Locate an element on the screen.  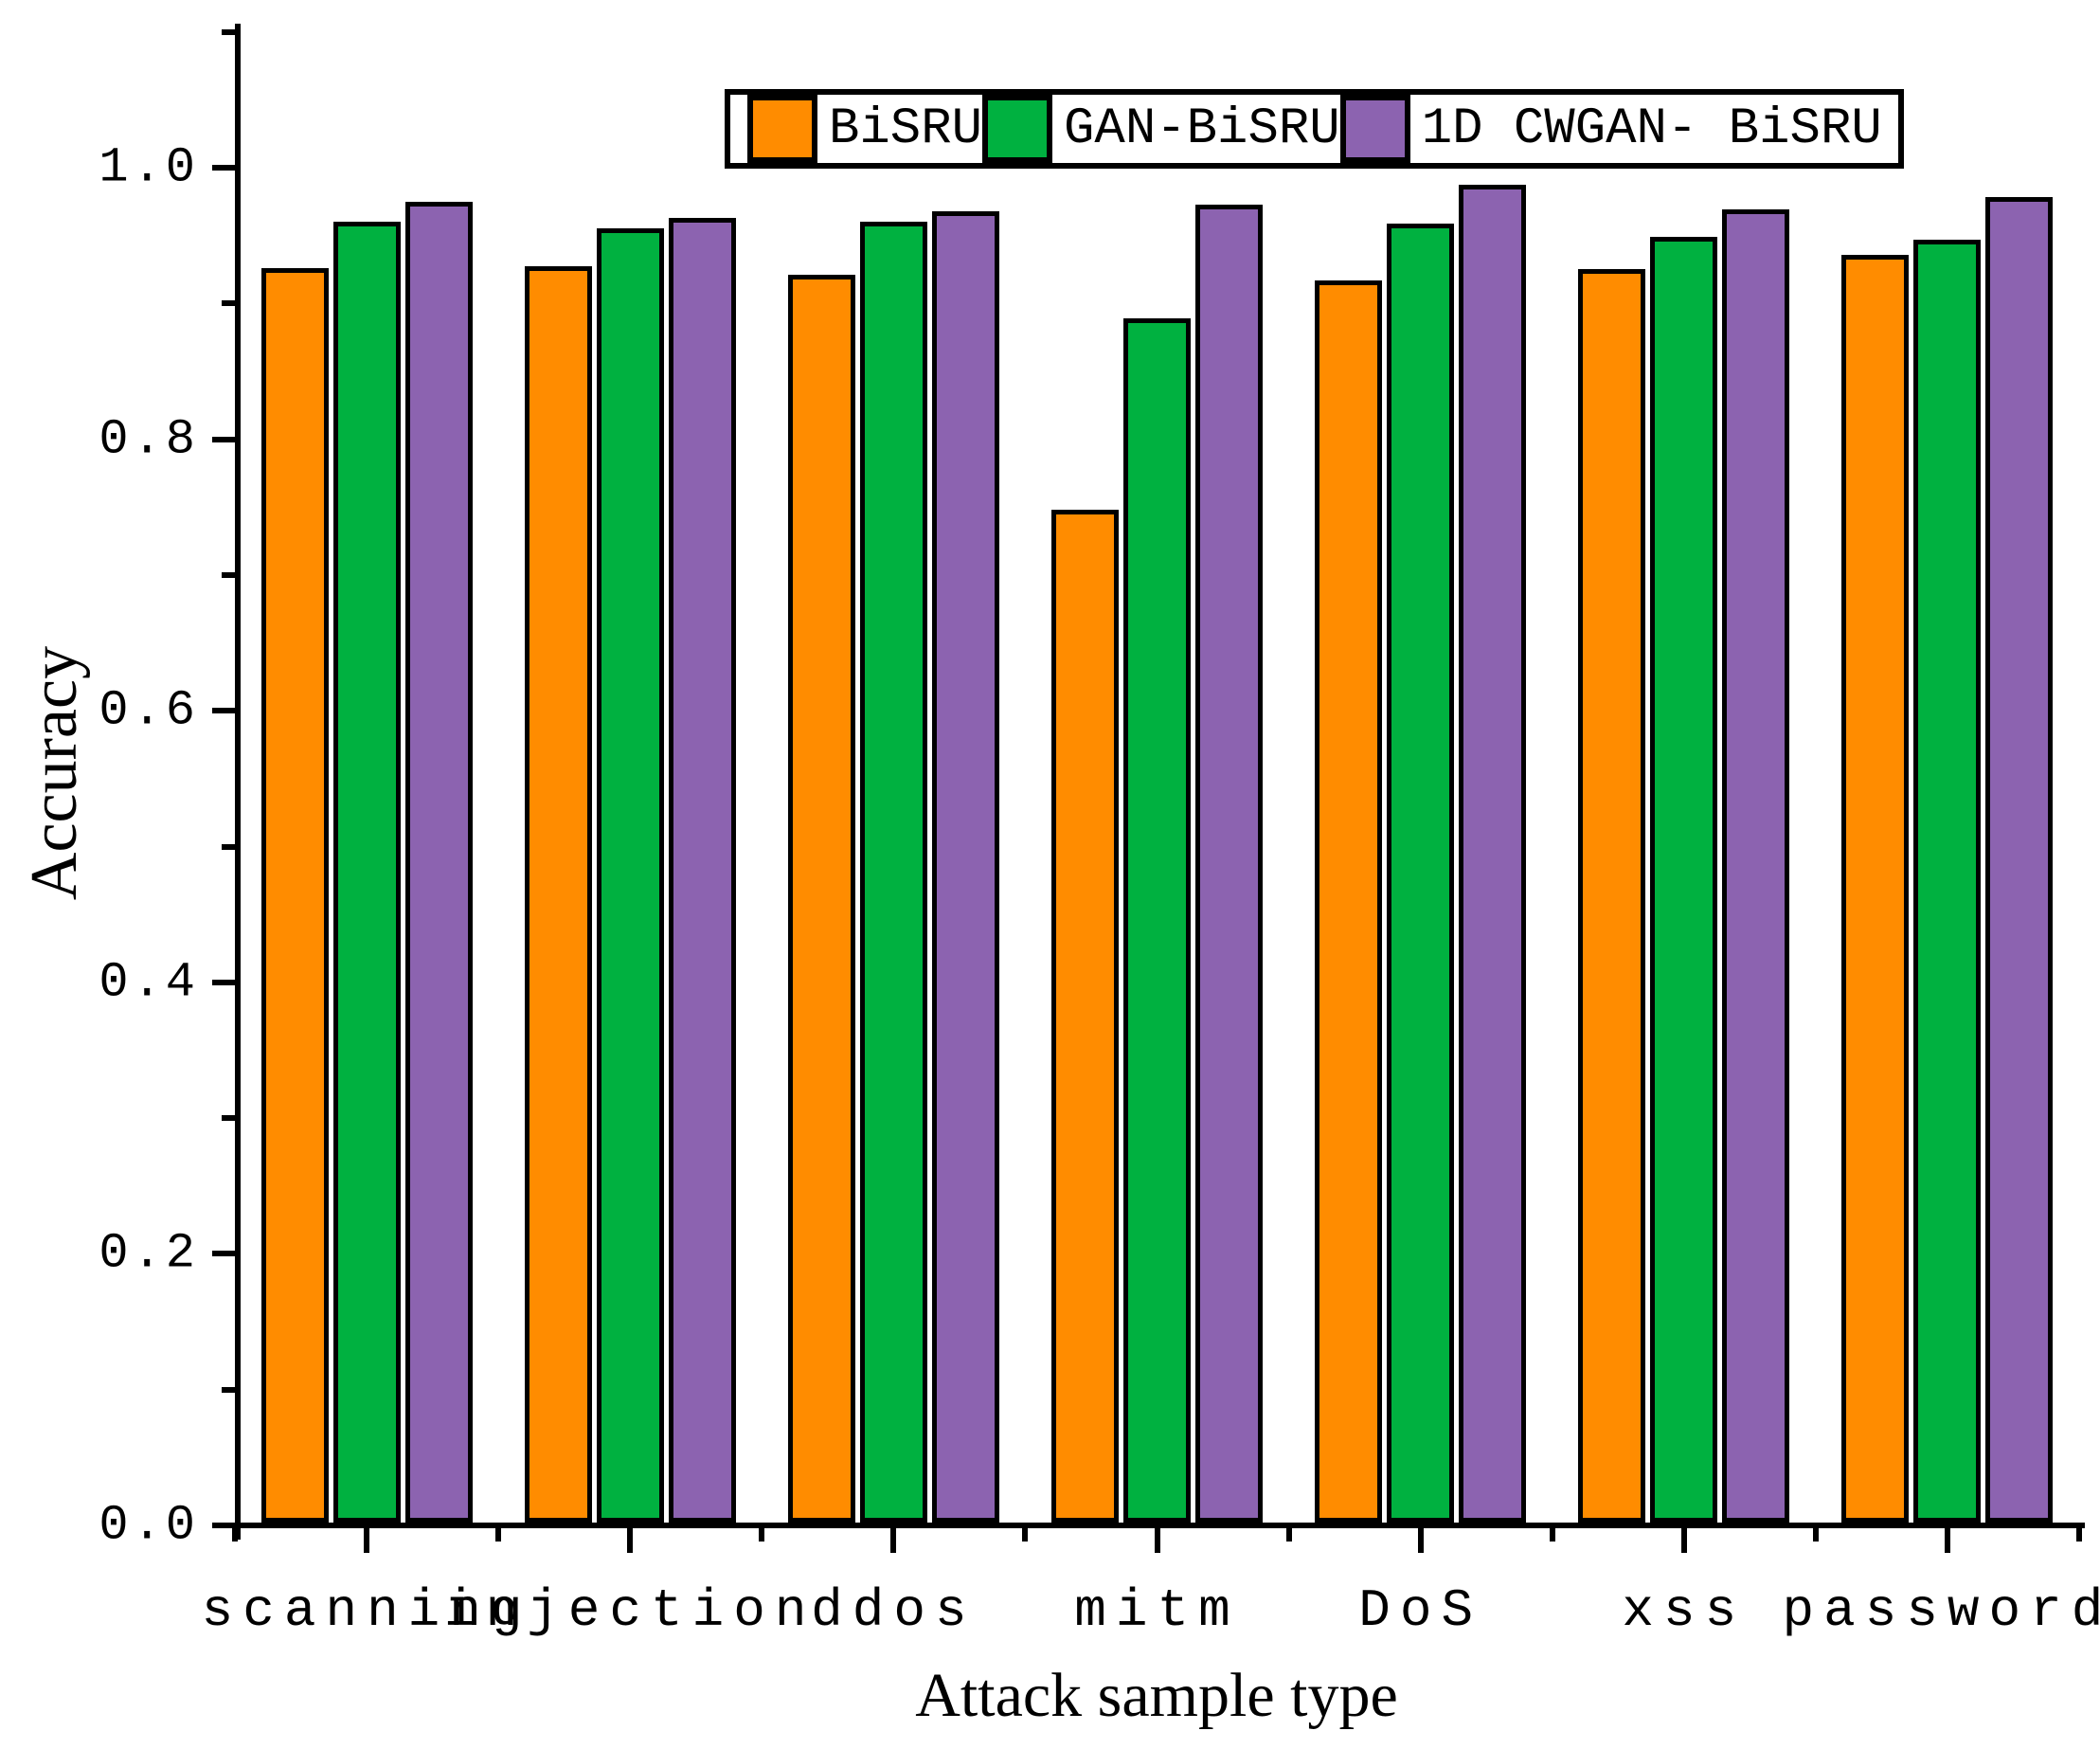
y-axis-title: Accuracy is located at coordinates (54, 773).